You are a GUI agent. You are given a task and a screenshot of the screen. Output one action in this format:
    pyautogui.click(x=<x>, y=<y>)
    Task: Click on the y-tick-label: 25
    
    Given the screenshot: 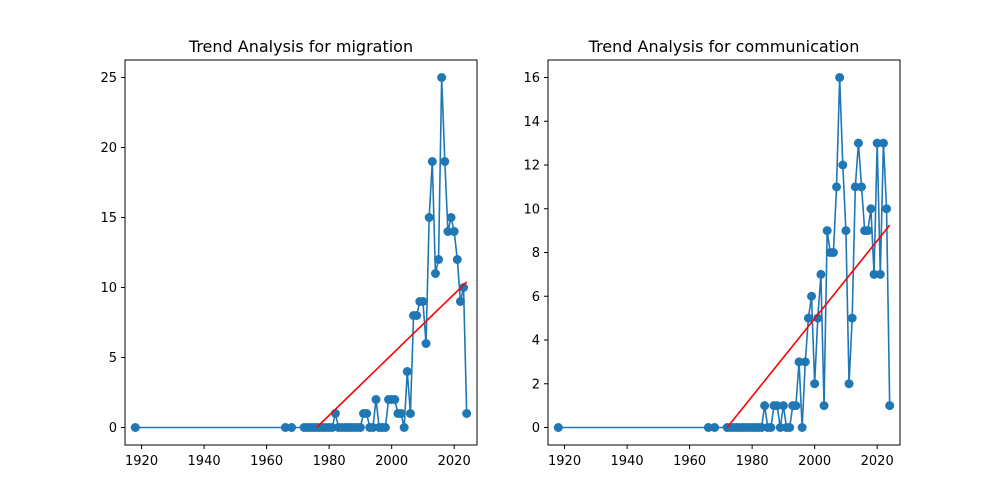 What is the action you would take?
    pyautogui.click(x=108, y=78)
    